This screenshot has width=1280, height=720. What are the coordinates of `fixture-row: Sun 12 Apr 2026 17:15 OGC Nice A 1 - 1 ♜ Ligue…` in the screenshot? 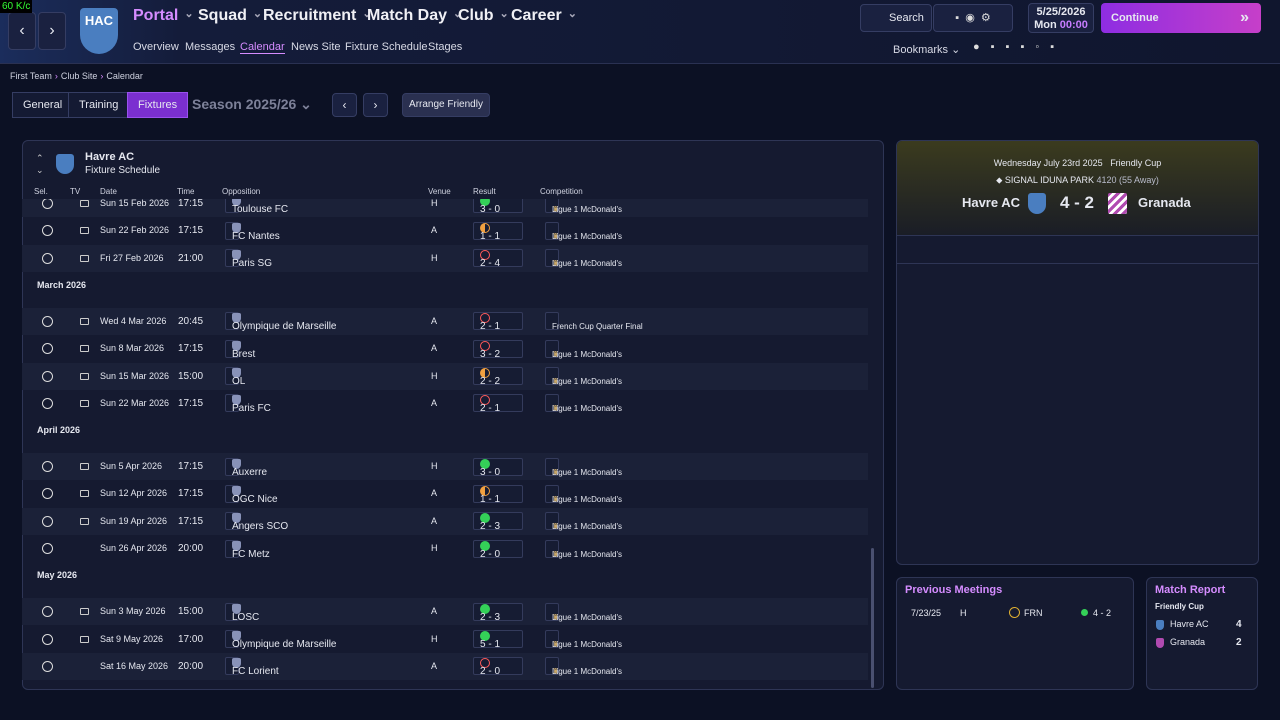 It's located at (445, 493).